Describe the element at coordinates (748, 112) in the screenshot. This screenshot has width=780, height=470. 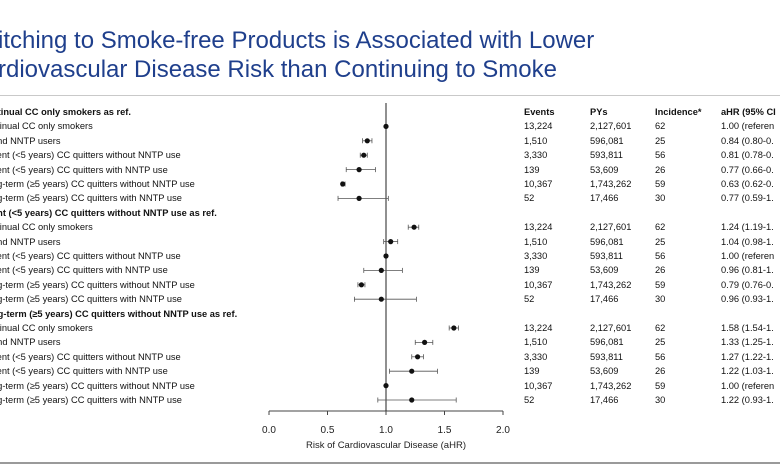
I see `column-header-ahr: aHR (95% CI` at that location.